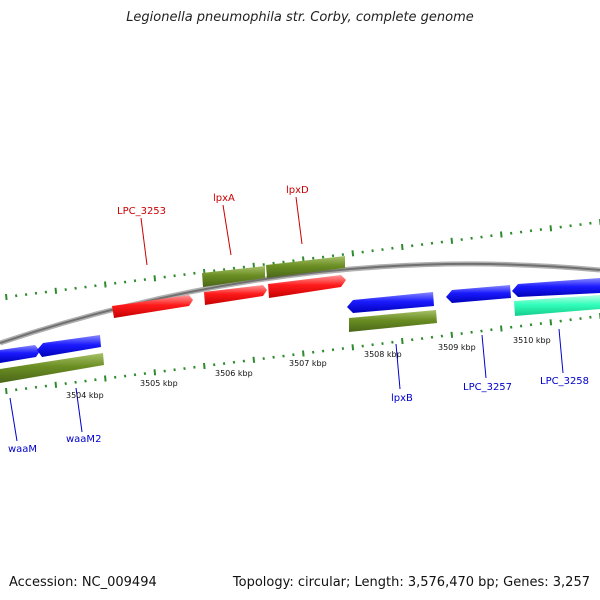 The height and width of the screenshot is (600, 600). Describe the element at coordinates (224, 198) in the screenshot. I see `label-lpxa: lpxA` at that location.